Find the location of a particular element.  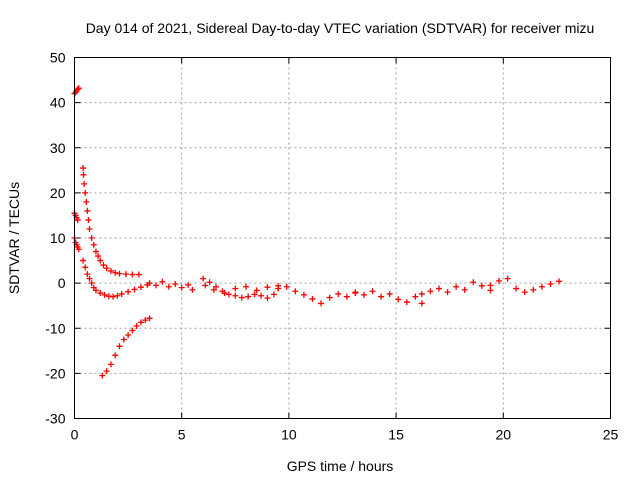

y-tick-label: -20 is located at coordinates (55, 373).